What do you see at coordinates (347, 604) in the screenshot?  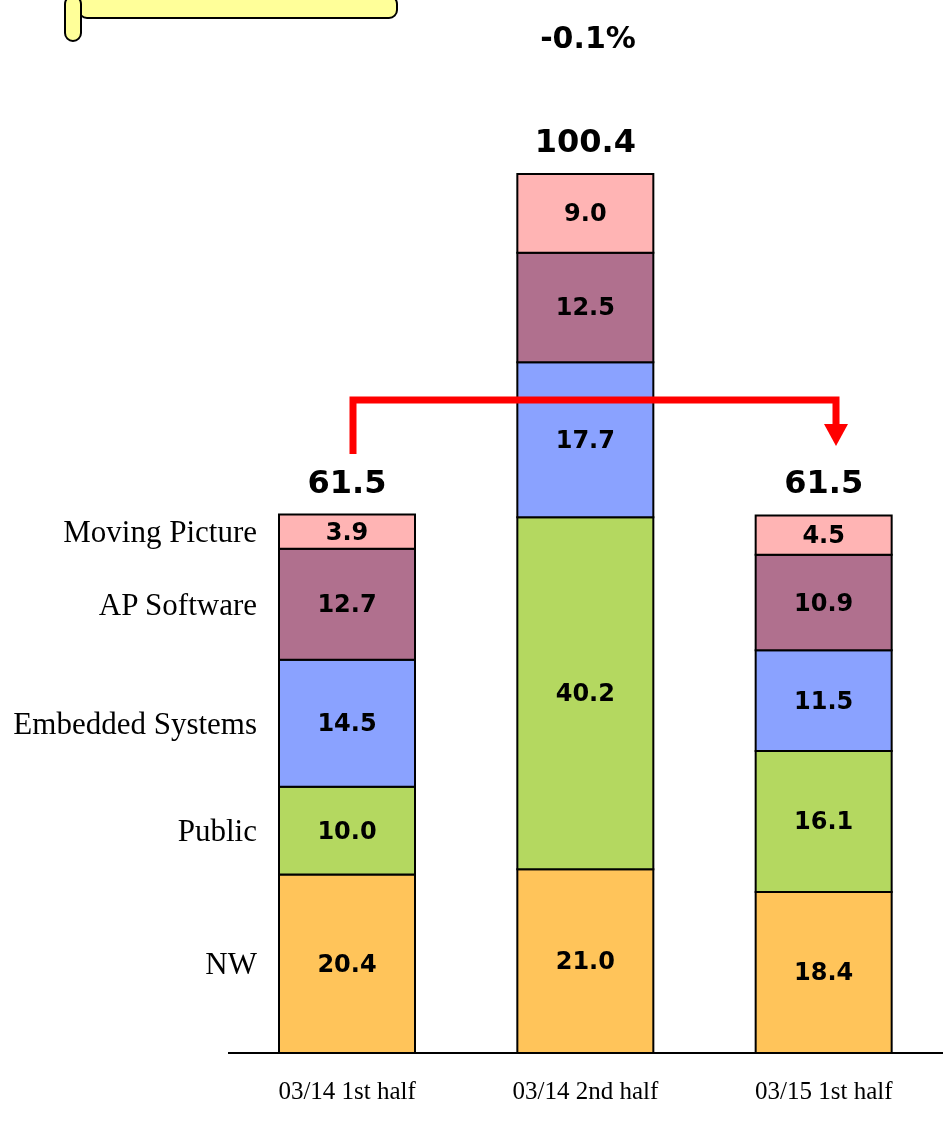 I see `data-label: 12.7` at bounding box center [347, 604].